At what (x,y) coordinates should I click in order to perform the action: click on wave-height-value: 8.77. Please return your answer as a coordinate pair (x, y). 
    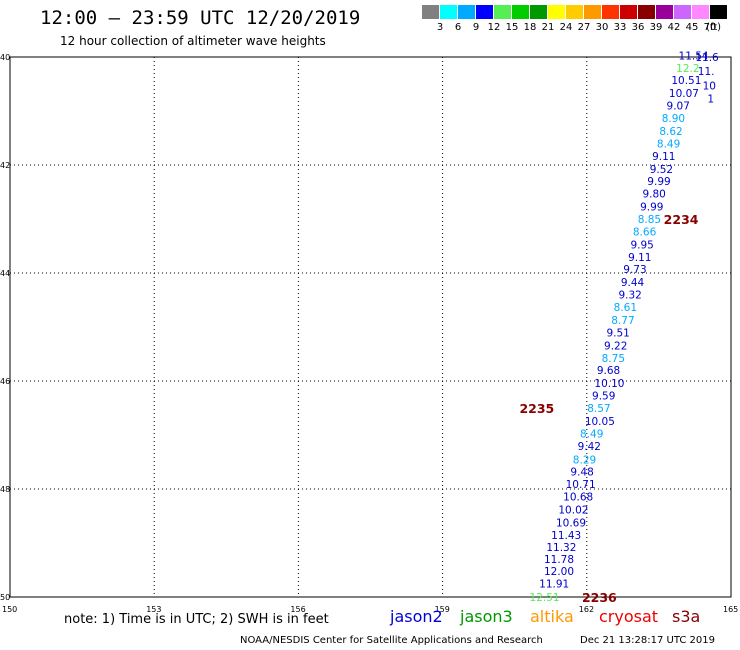
    Looking at the image, I should click on (622, 321).